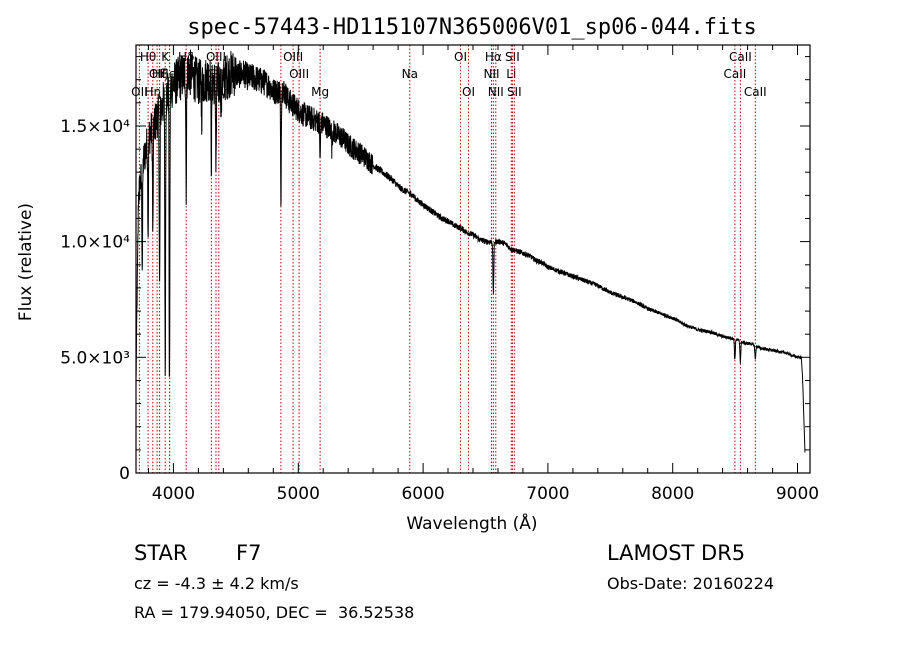  What do you see at coordinates (755, 92) in the screenshot?
I see `line-label-27: CaII` at bounding box center [755, 92].